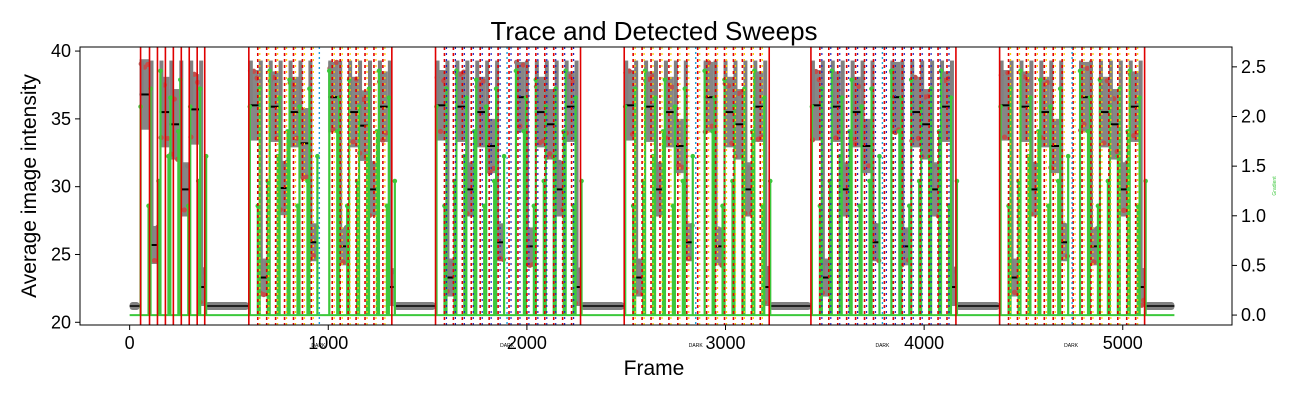 Image resolution: width=1300 pixels, height=405 pixels. I want to click on y2-tick-label: 1.5, so click(1253, 166).